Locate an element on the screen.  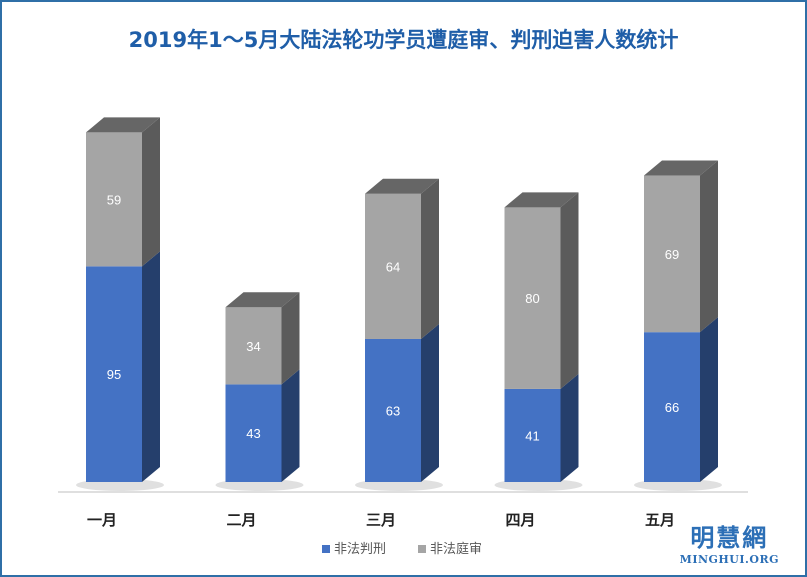
chart-title: 2019年1～5月大陆法轮功学员遭庭审、判刑迫害人数统计 is located at coordinates (403, 40).